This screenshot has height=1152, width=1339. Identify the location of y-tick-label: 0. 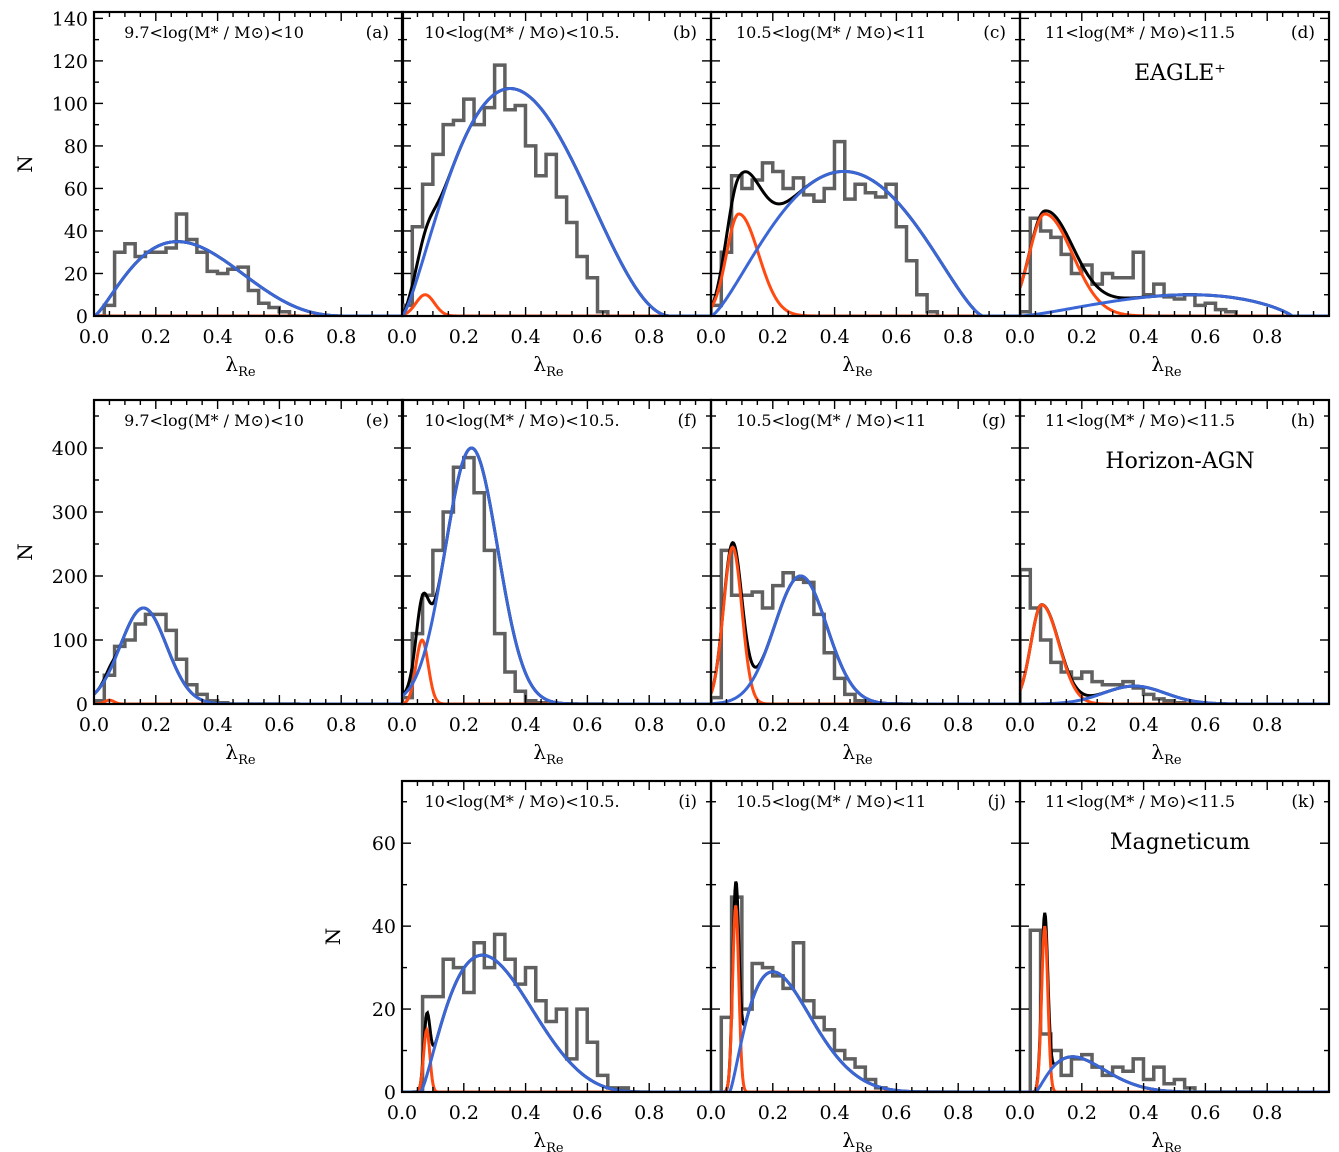
(82, 317).